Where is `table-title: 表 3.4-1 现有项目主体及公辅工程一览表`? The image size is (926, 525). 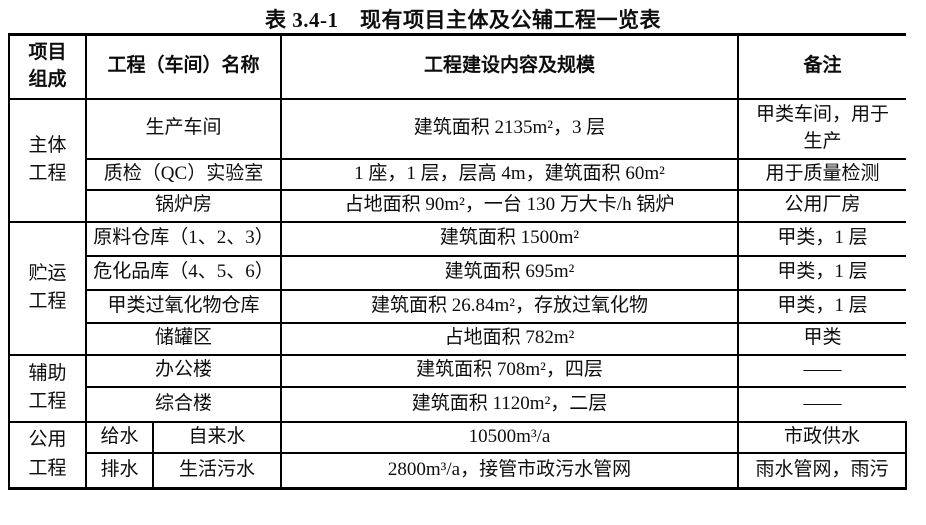 table-title: 表 3.4-1 现有项目主体及公辅工程一览表 is located at coordinates (463, 20).